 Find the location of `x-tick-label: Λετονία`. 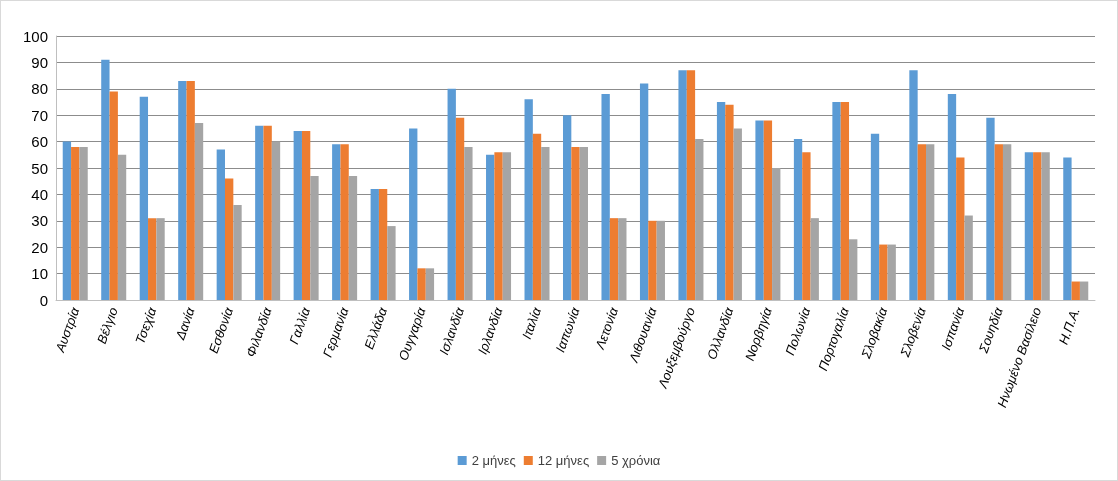

x-tick-label: Λετονία is located at coordinates (606, 328).